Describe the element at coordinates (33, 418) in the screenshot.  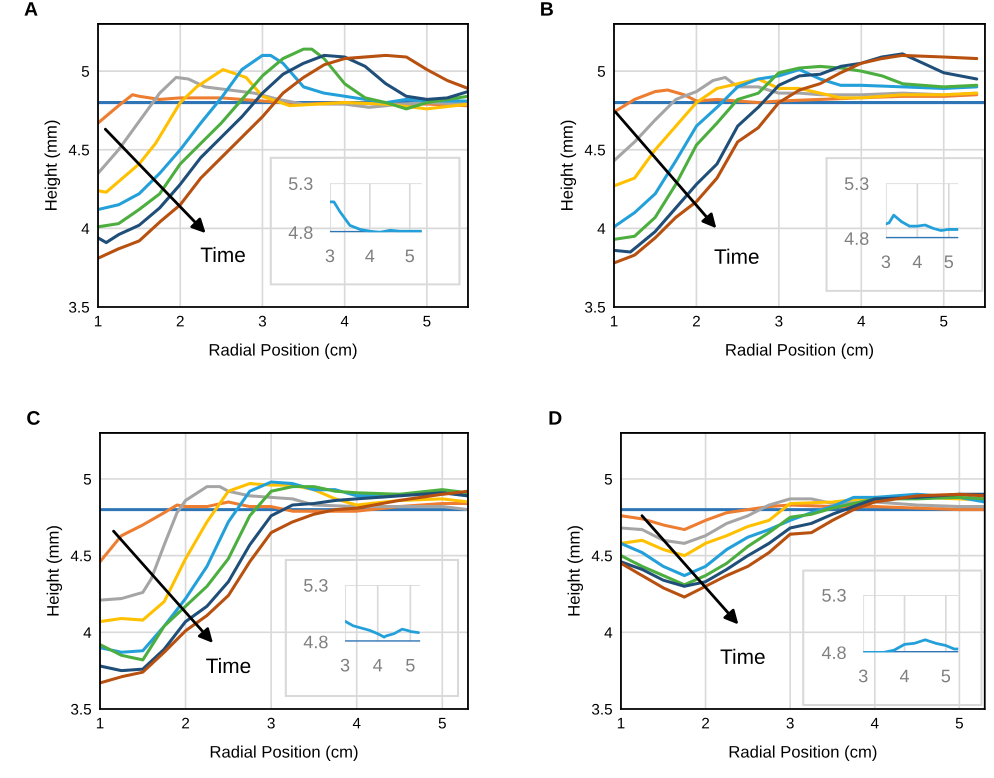
I see `chart-title: C` at that location.